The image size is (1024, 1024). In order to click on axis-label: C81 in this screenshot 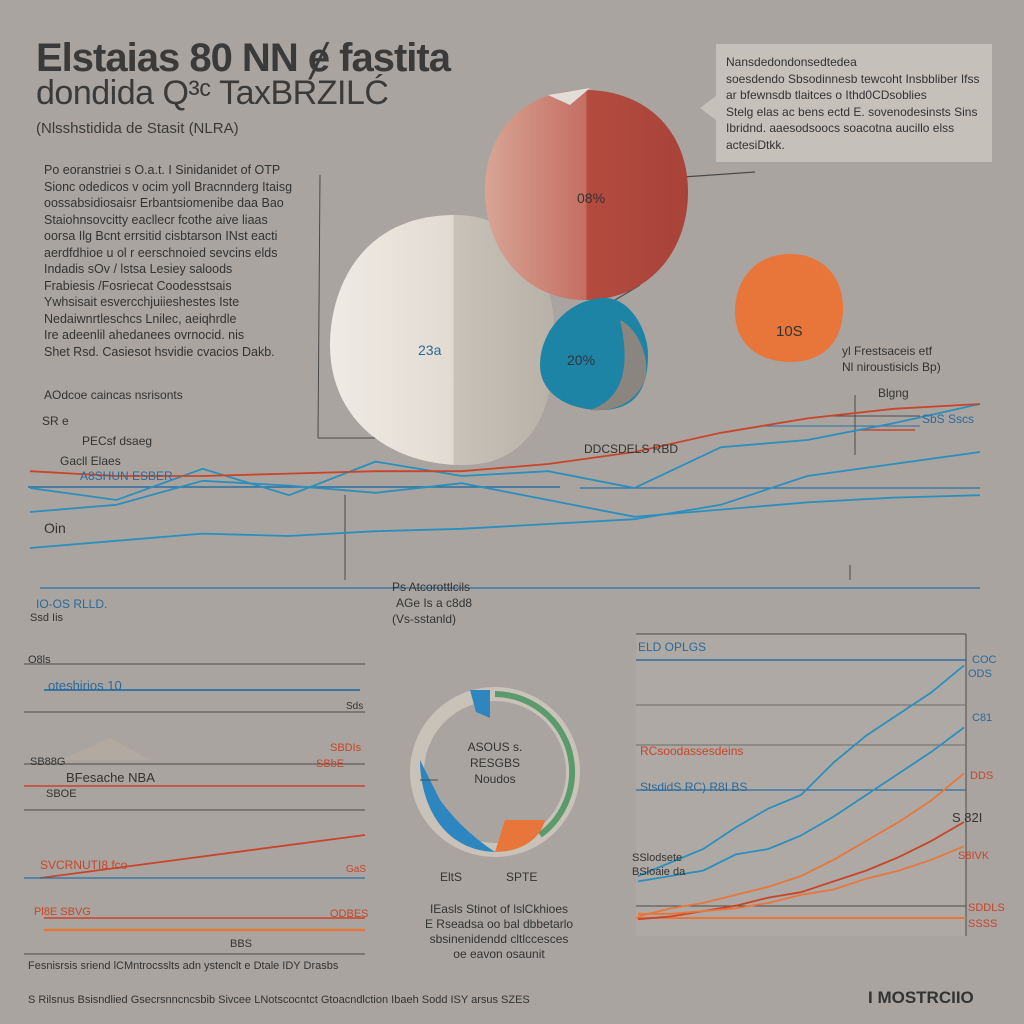, I will do `click(982, 718)`.